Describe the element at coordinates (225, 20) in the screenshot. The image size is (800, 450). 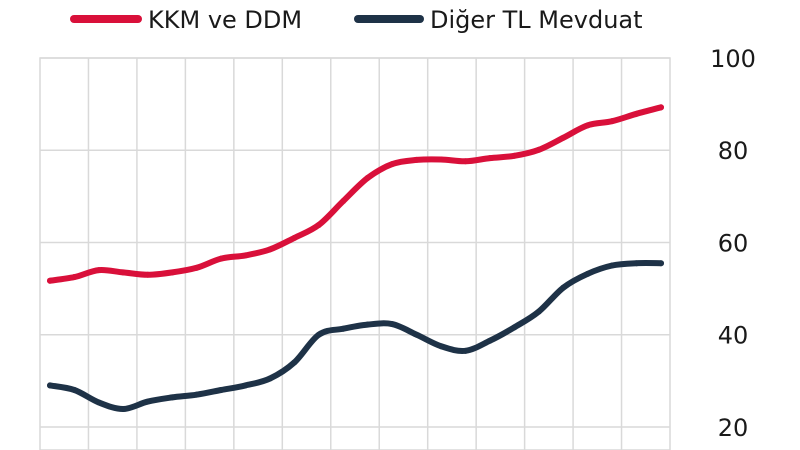
I see `legend-label: KKM ve DDM` at that location.